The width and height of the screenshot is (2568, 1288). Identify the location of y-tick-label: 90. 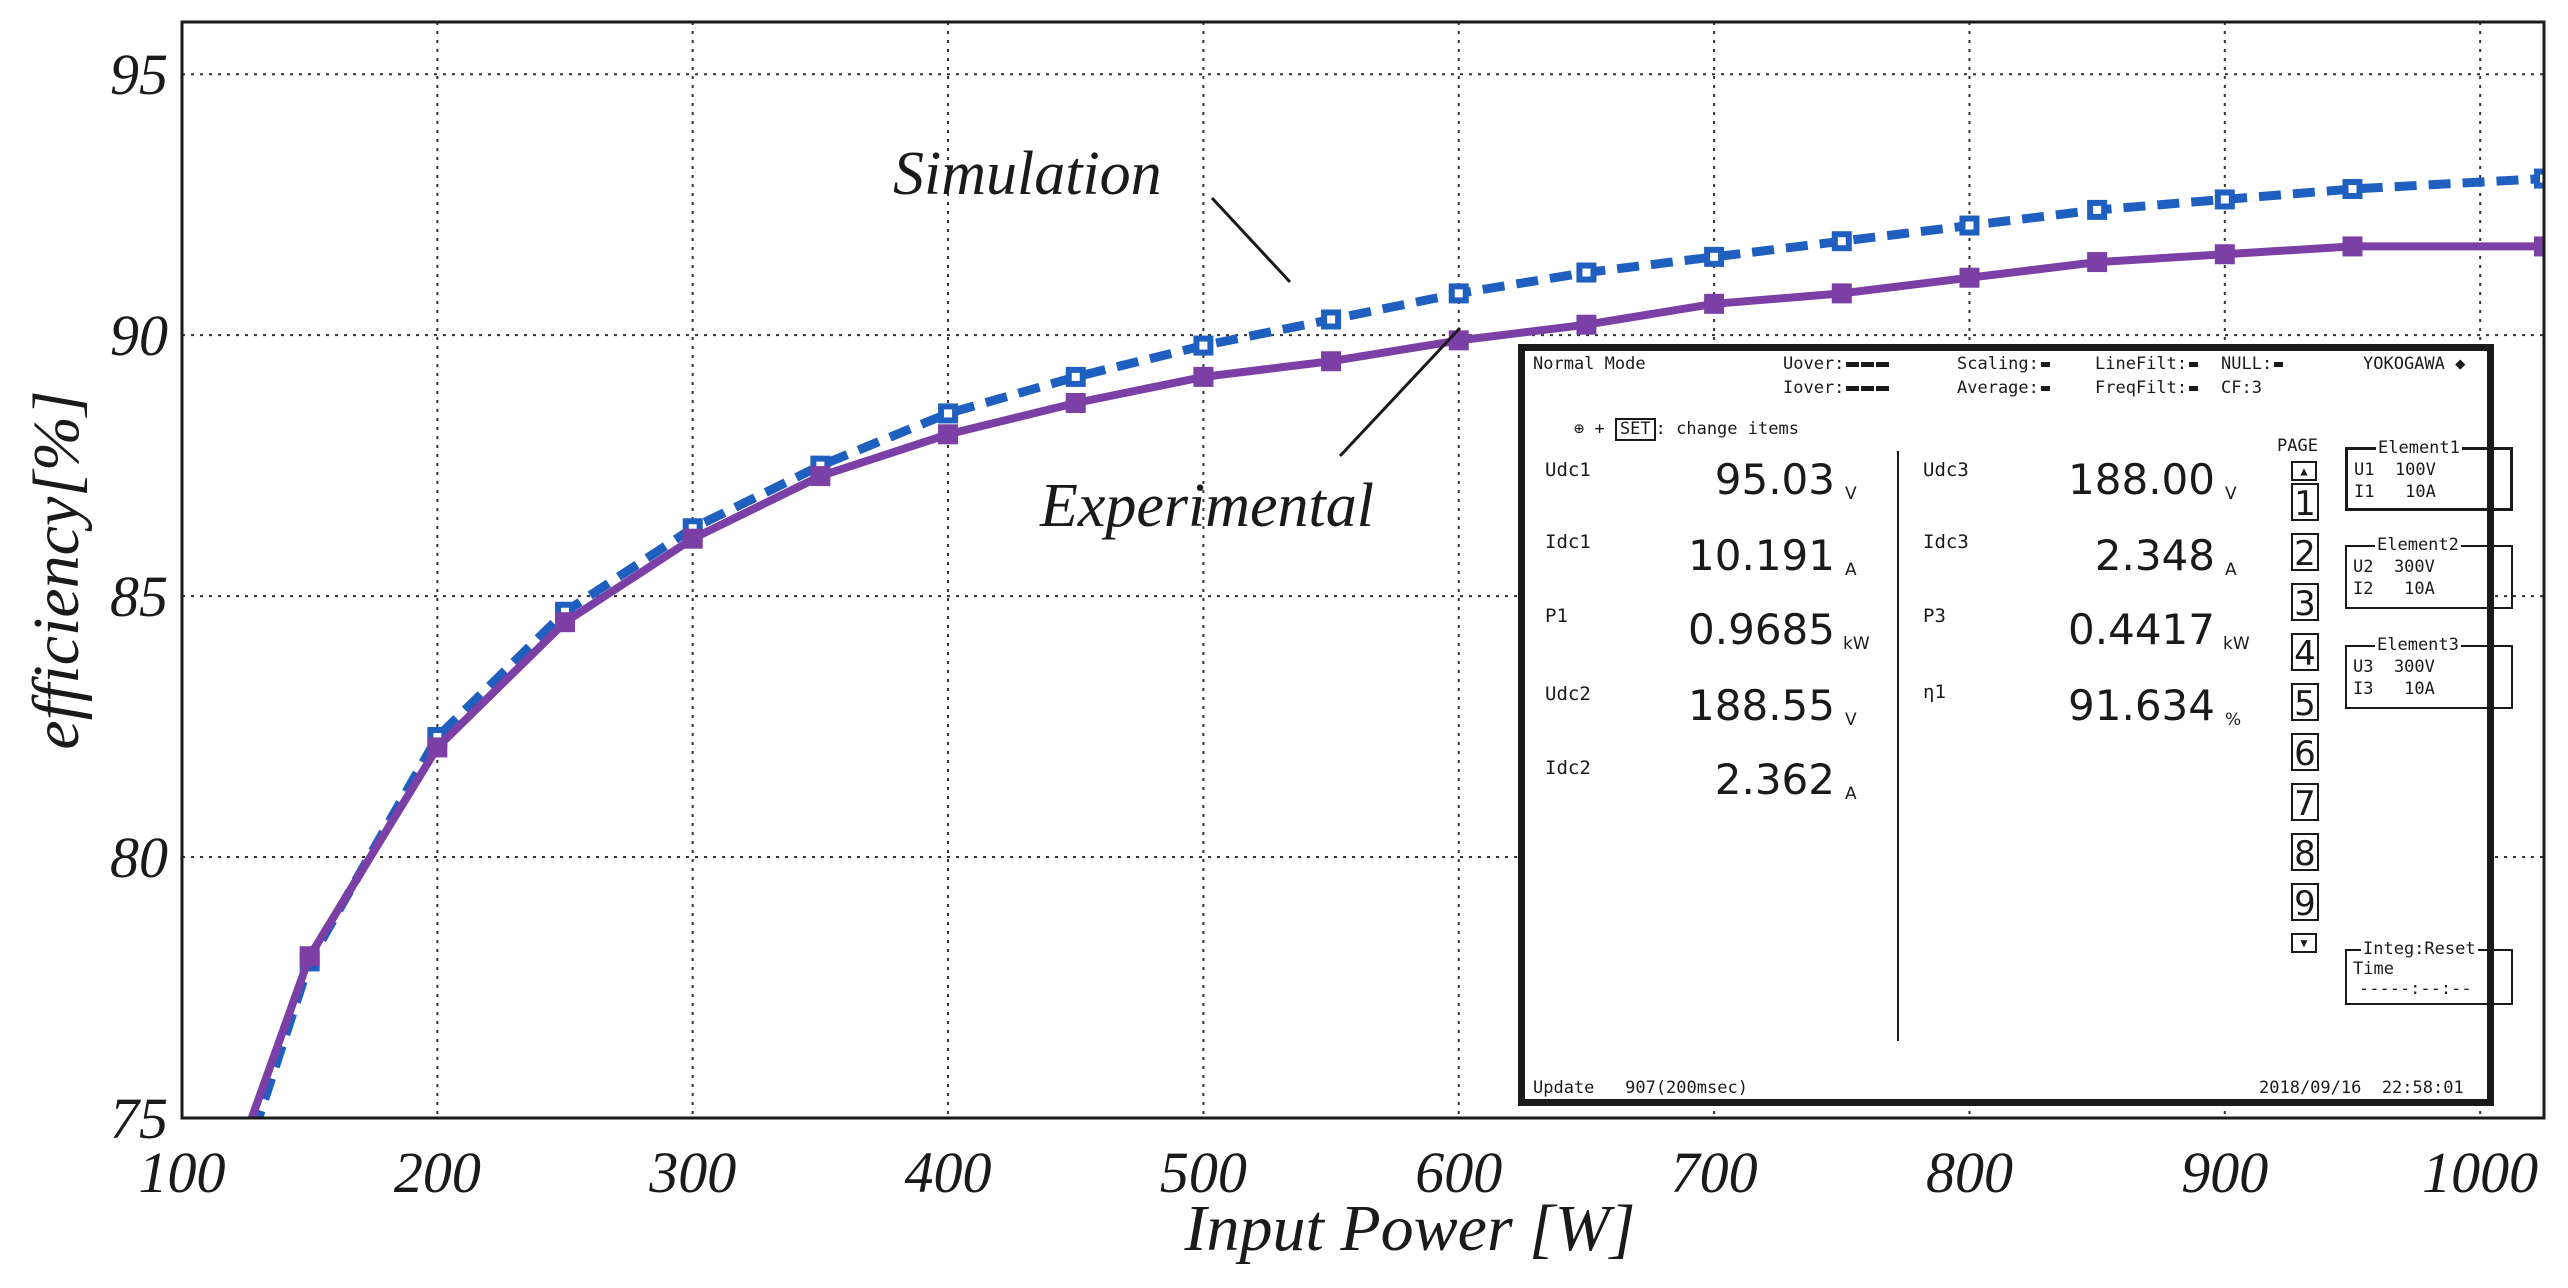
(139, 335).